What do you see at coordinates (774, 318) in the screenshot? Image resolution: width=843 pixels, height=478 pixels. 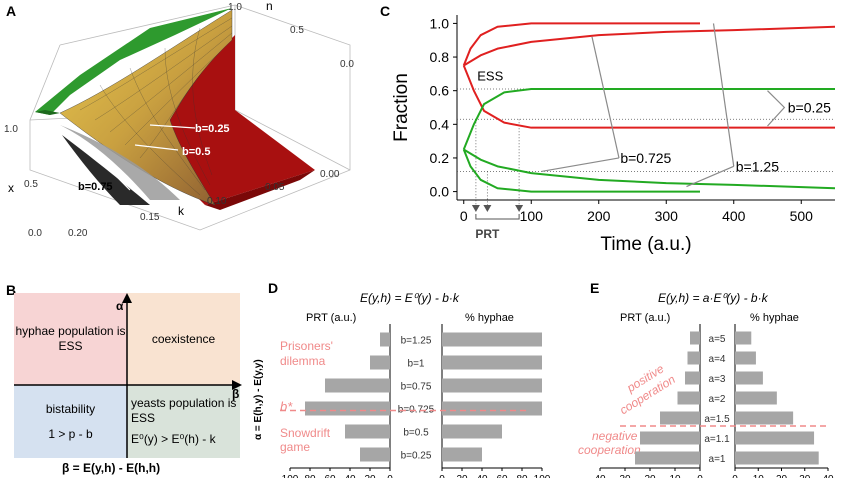 I see `panel-e-right-header: % hyphae` at bounding box center [774, 318].